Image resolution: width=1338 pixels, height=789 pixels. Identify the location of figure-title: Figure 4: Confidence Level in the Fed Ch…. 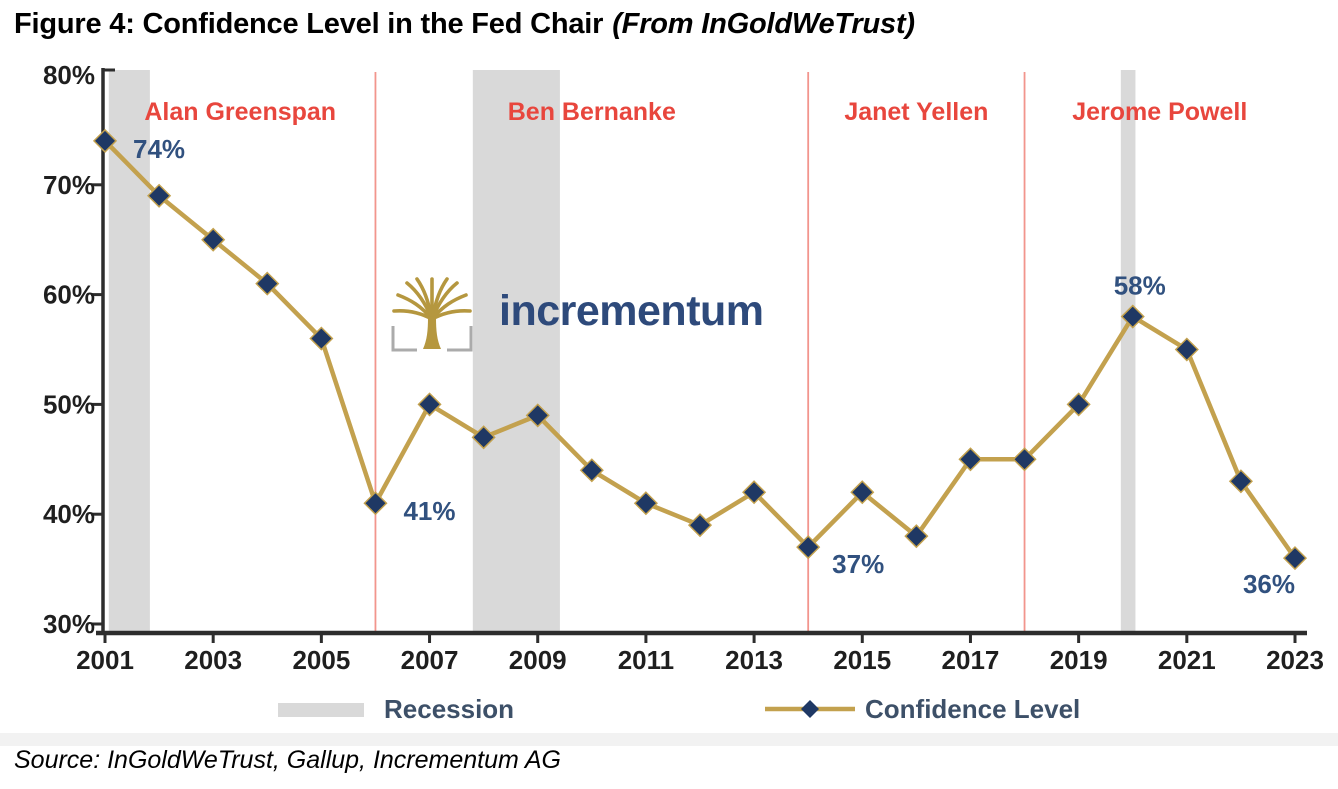
(464, 24).